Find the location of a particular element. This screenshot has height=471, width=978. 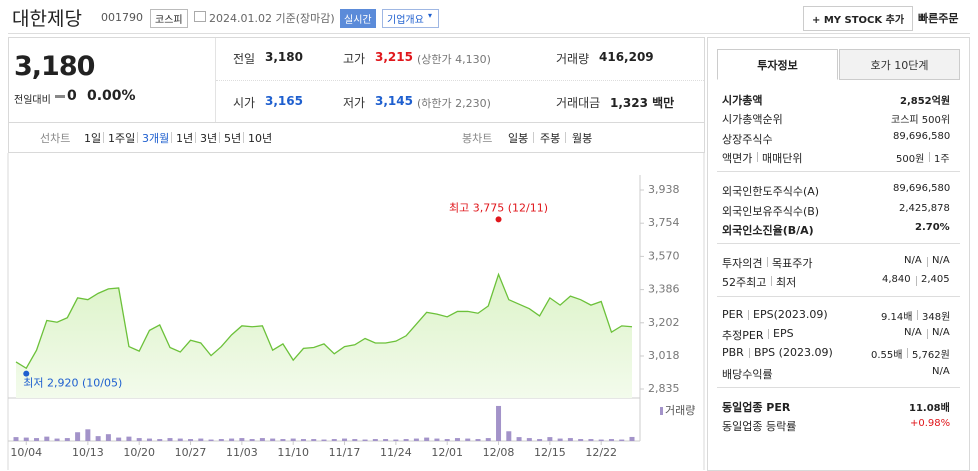

candle-tab: 월봉 is located at coordinates (582, 138).